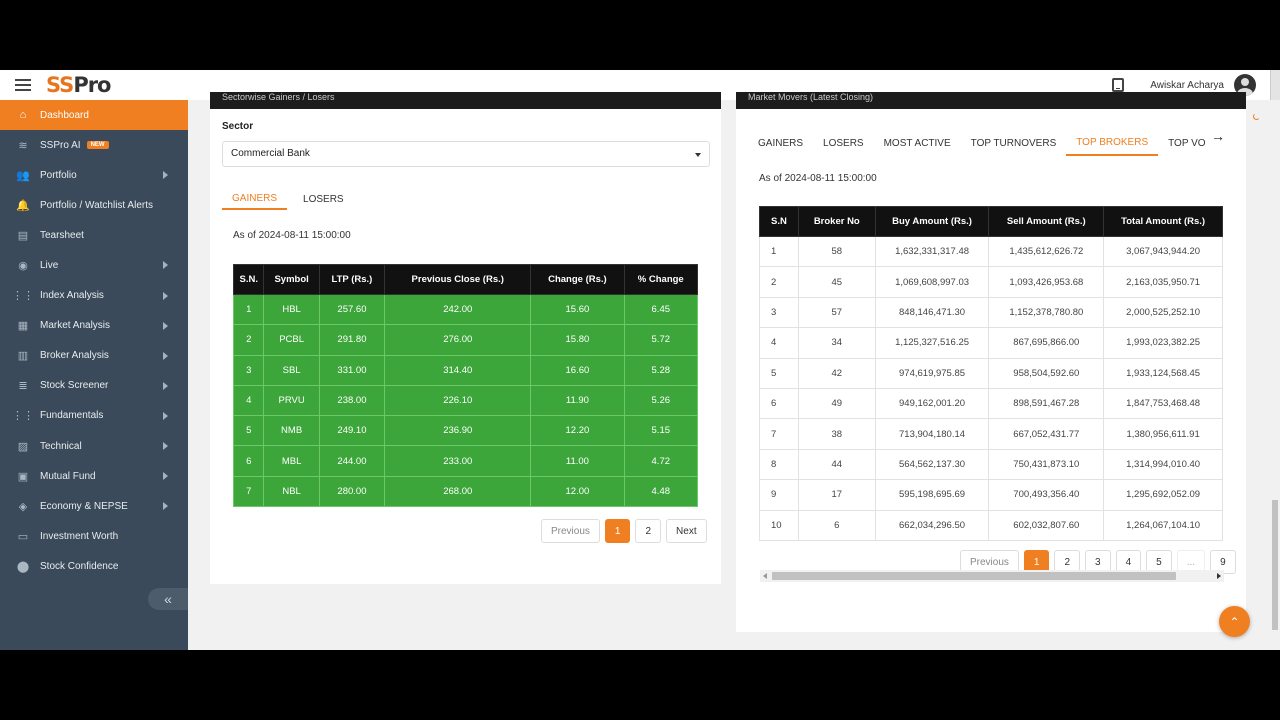 This screenshot has height=720, width=1280. What do you see at coordinates (932, 313) in the screenshot?
I see `table-cell: 848,146,471.30` at bounding box center [932, 313].